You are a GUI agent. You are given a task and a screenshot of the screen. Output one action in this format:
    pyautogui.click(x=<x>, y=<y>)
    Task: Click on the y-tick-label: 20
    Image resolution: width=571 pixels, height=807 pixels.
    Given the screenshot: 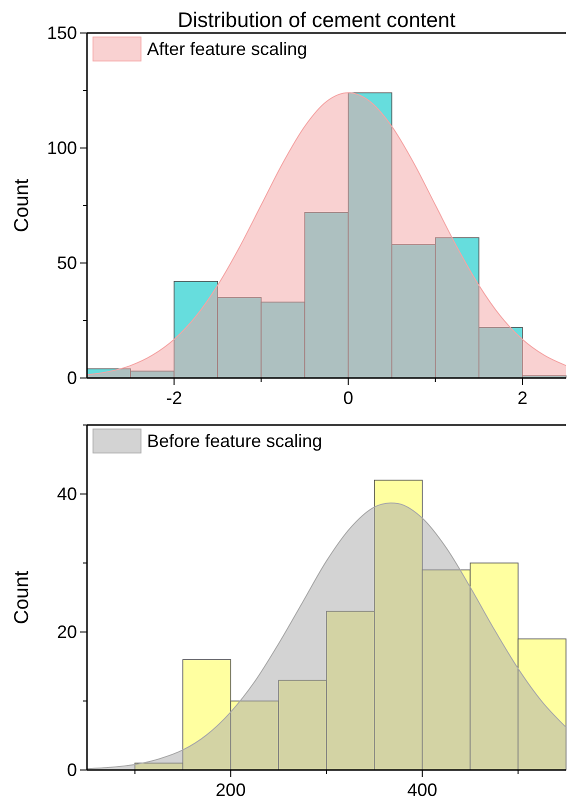 What is the action you would take?
    pyautogui.click(x=66, y=632)
    